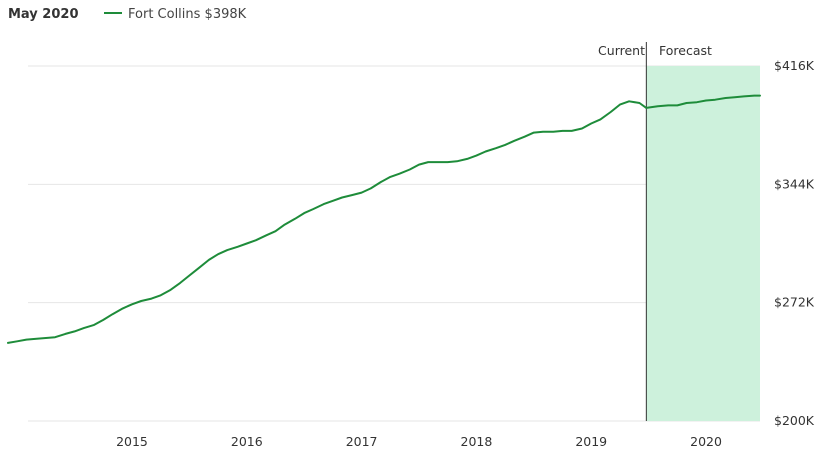  What do you see at coordinates (187, 14) in the screenshot?
I see `legend-label: Fort Collins $398K` at bounding box center [187, 14].